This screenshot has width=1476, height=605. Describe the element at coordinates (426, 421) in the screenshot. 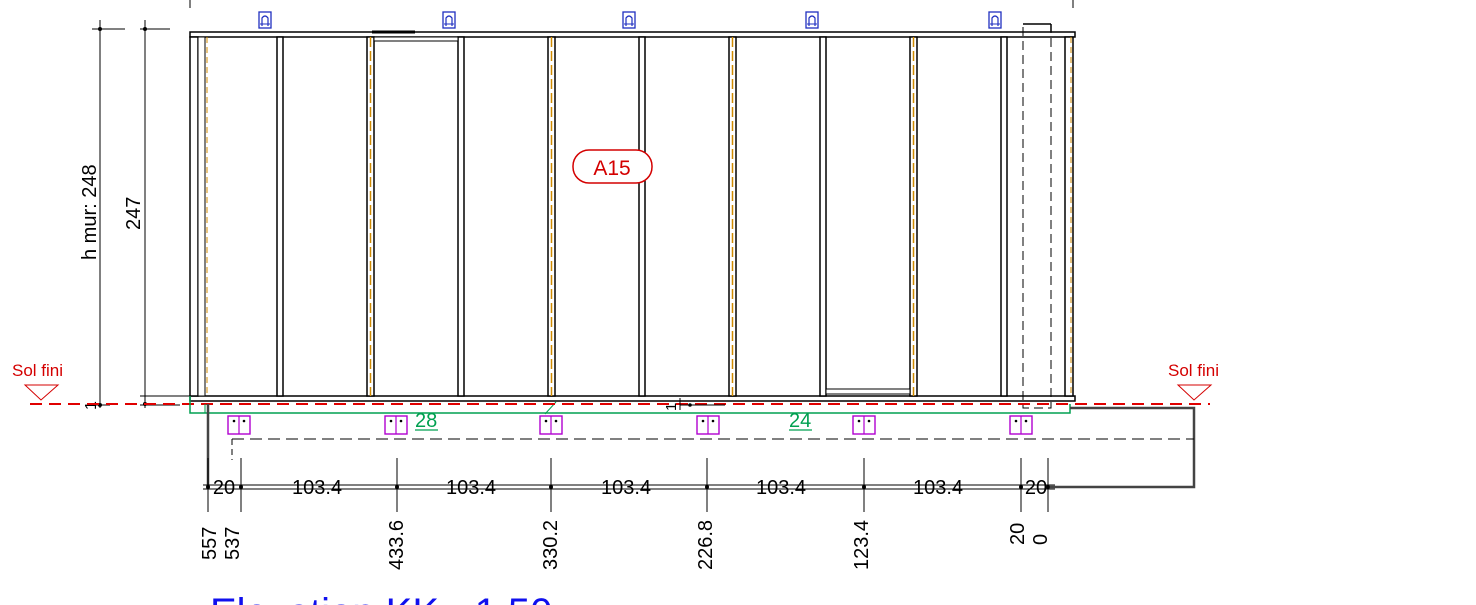

I see `sill-length-left: 28` at that location.